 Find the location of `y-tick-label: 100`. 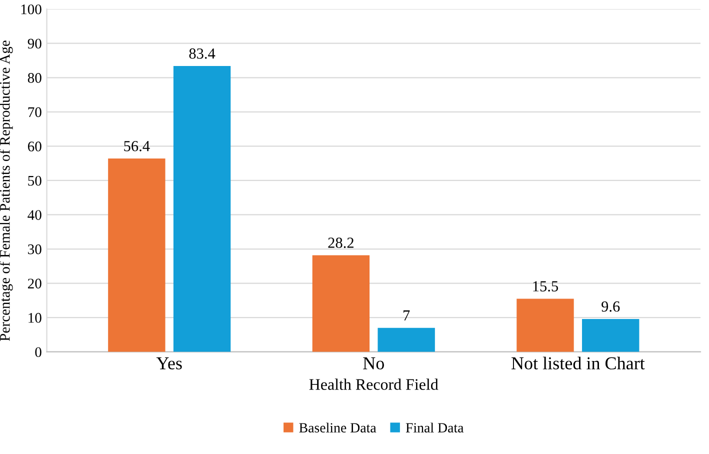

y-tick-label: 100 is located at coordinates (31, 9).